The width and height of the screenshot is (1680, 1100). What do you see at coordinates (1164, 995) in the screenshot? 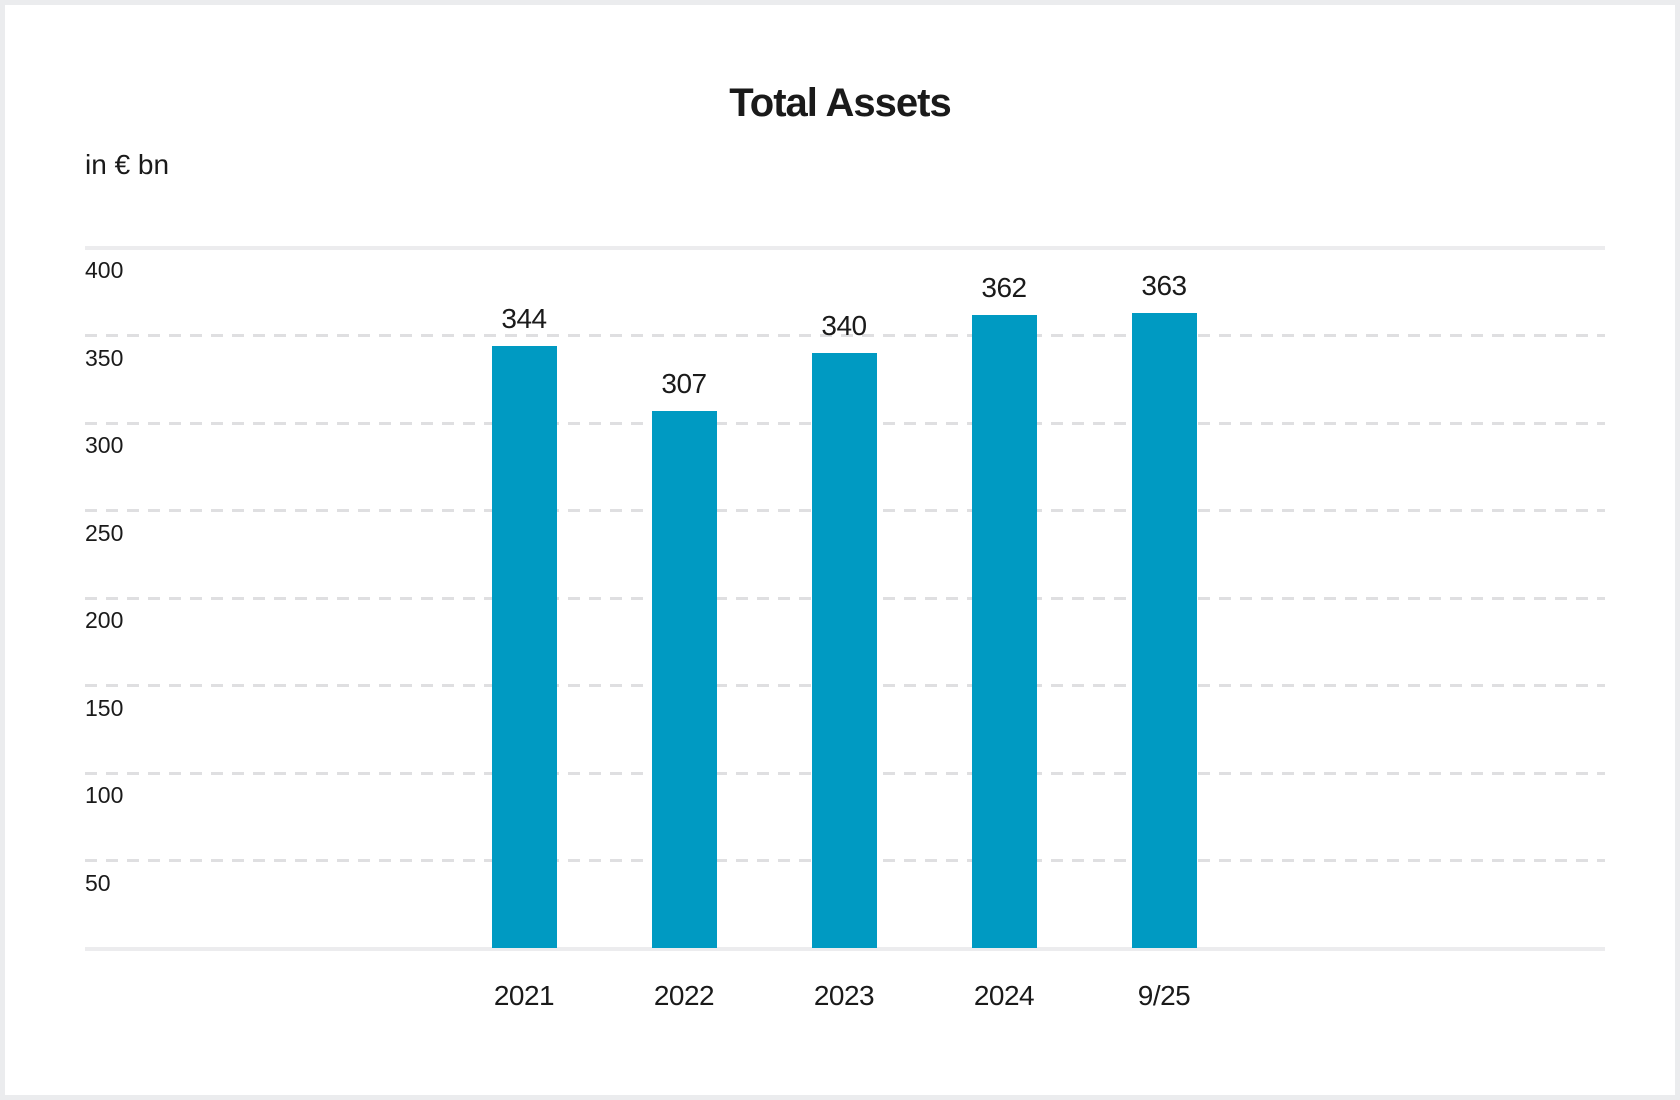
I see `x-axis-label-9/25: 9/25` at bounding box center [1164, 995].